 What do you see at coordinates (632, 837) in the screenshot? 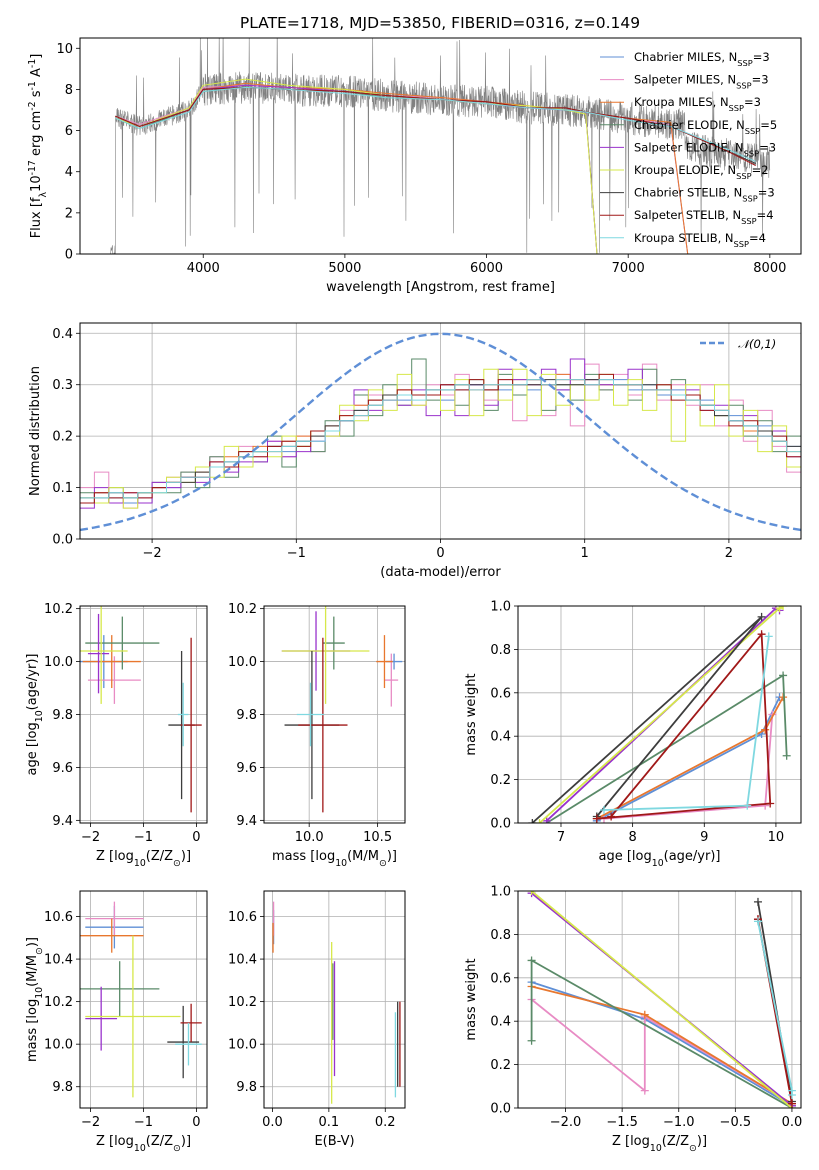
I see `x-tick-label: 8` at bounding box center [632, 837].